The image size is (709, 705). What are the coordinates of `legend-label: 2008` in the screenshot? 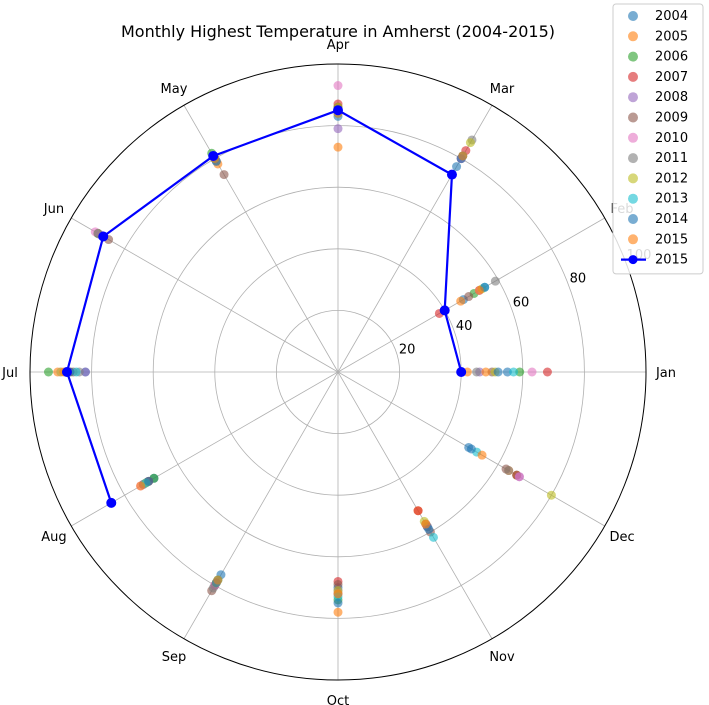 It's located at (671, 97).